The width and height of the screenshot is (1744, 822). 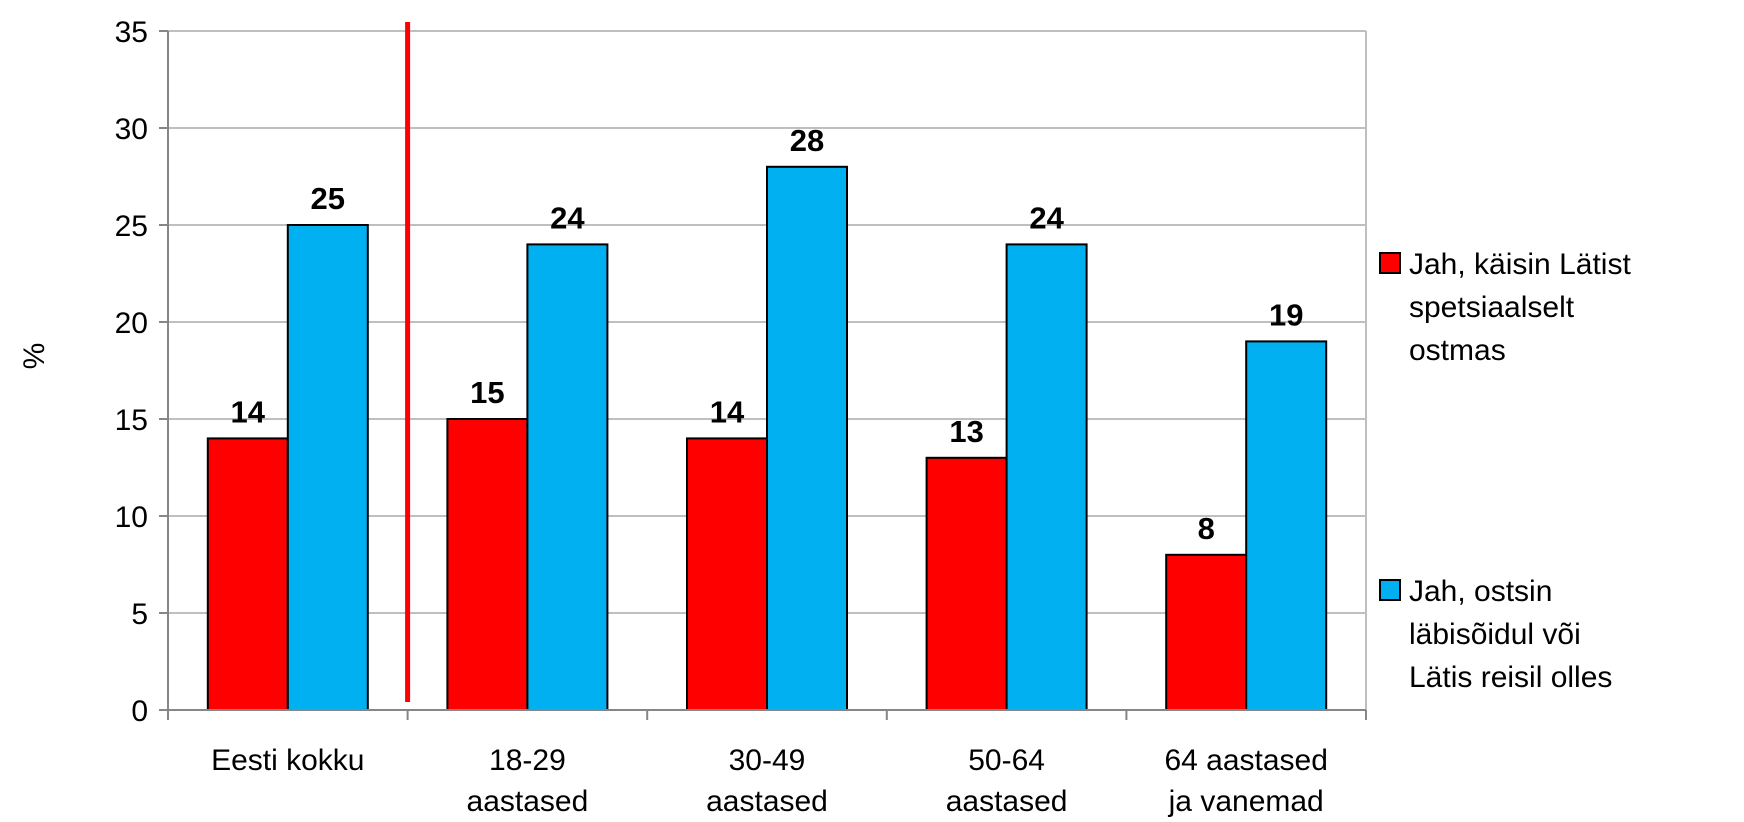 I want to click on y-tick-label: 15, so click(x=131, y=420).